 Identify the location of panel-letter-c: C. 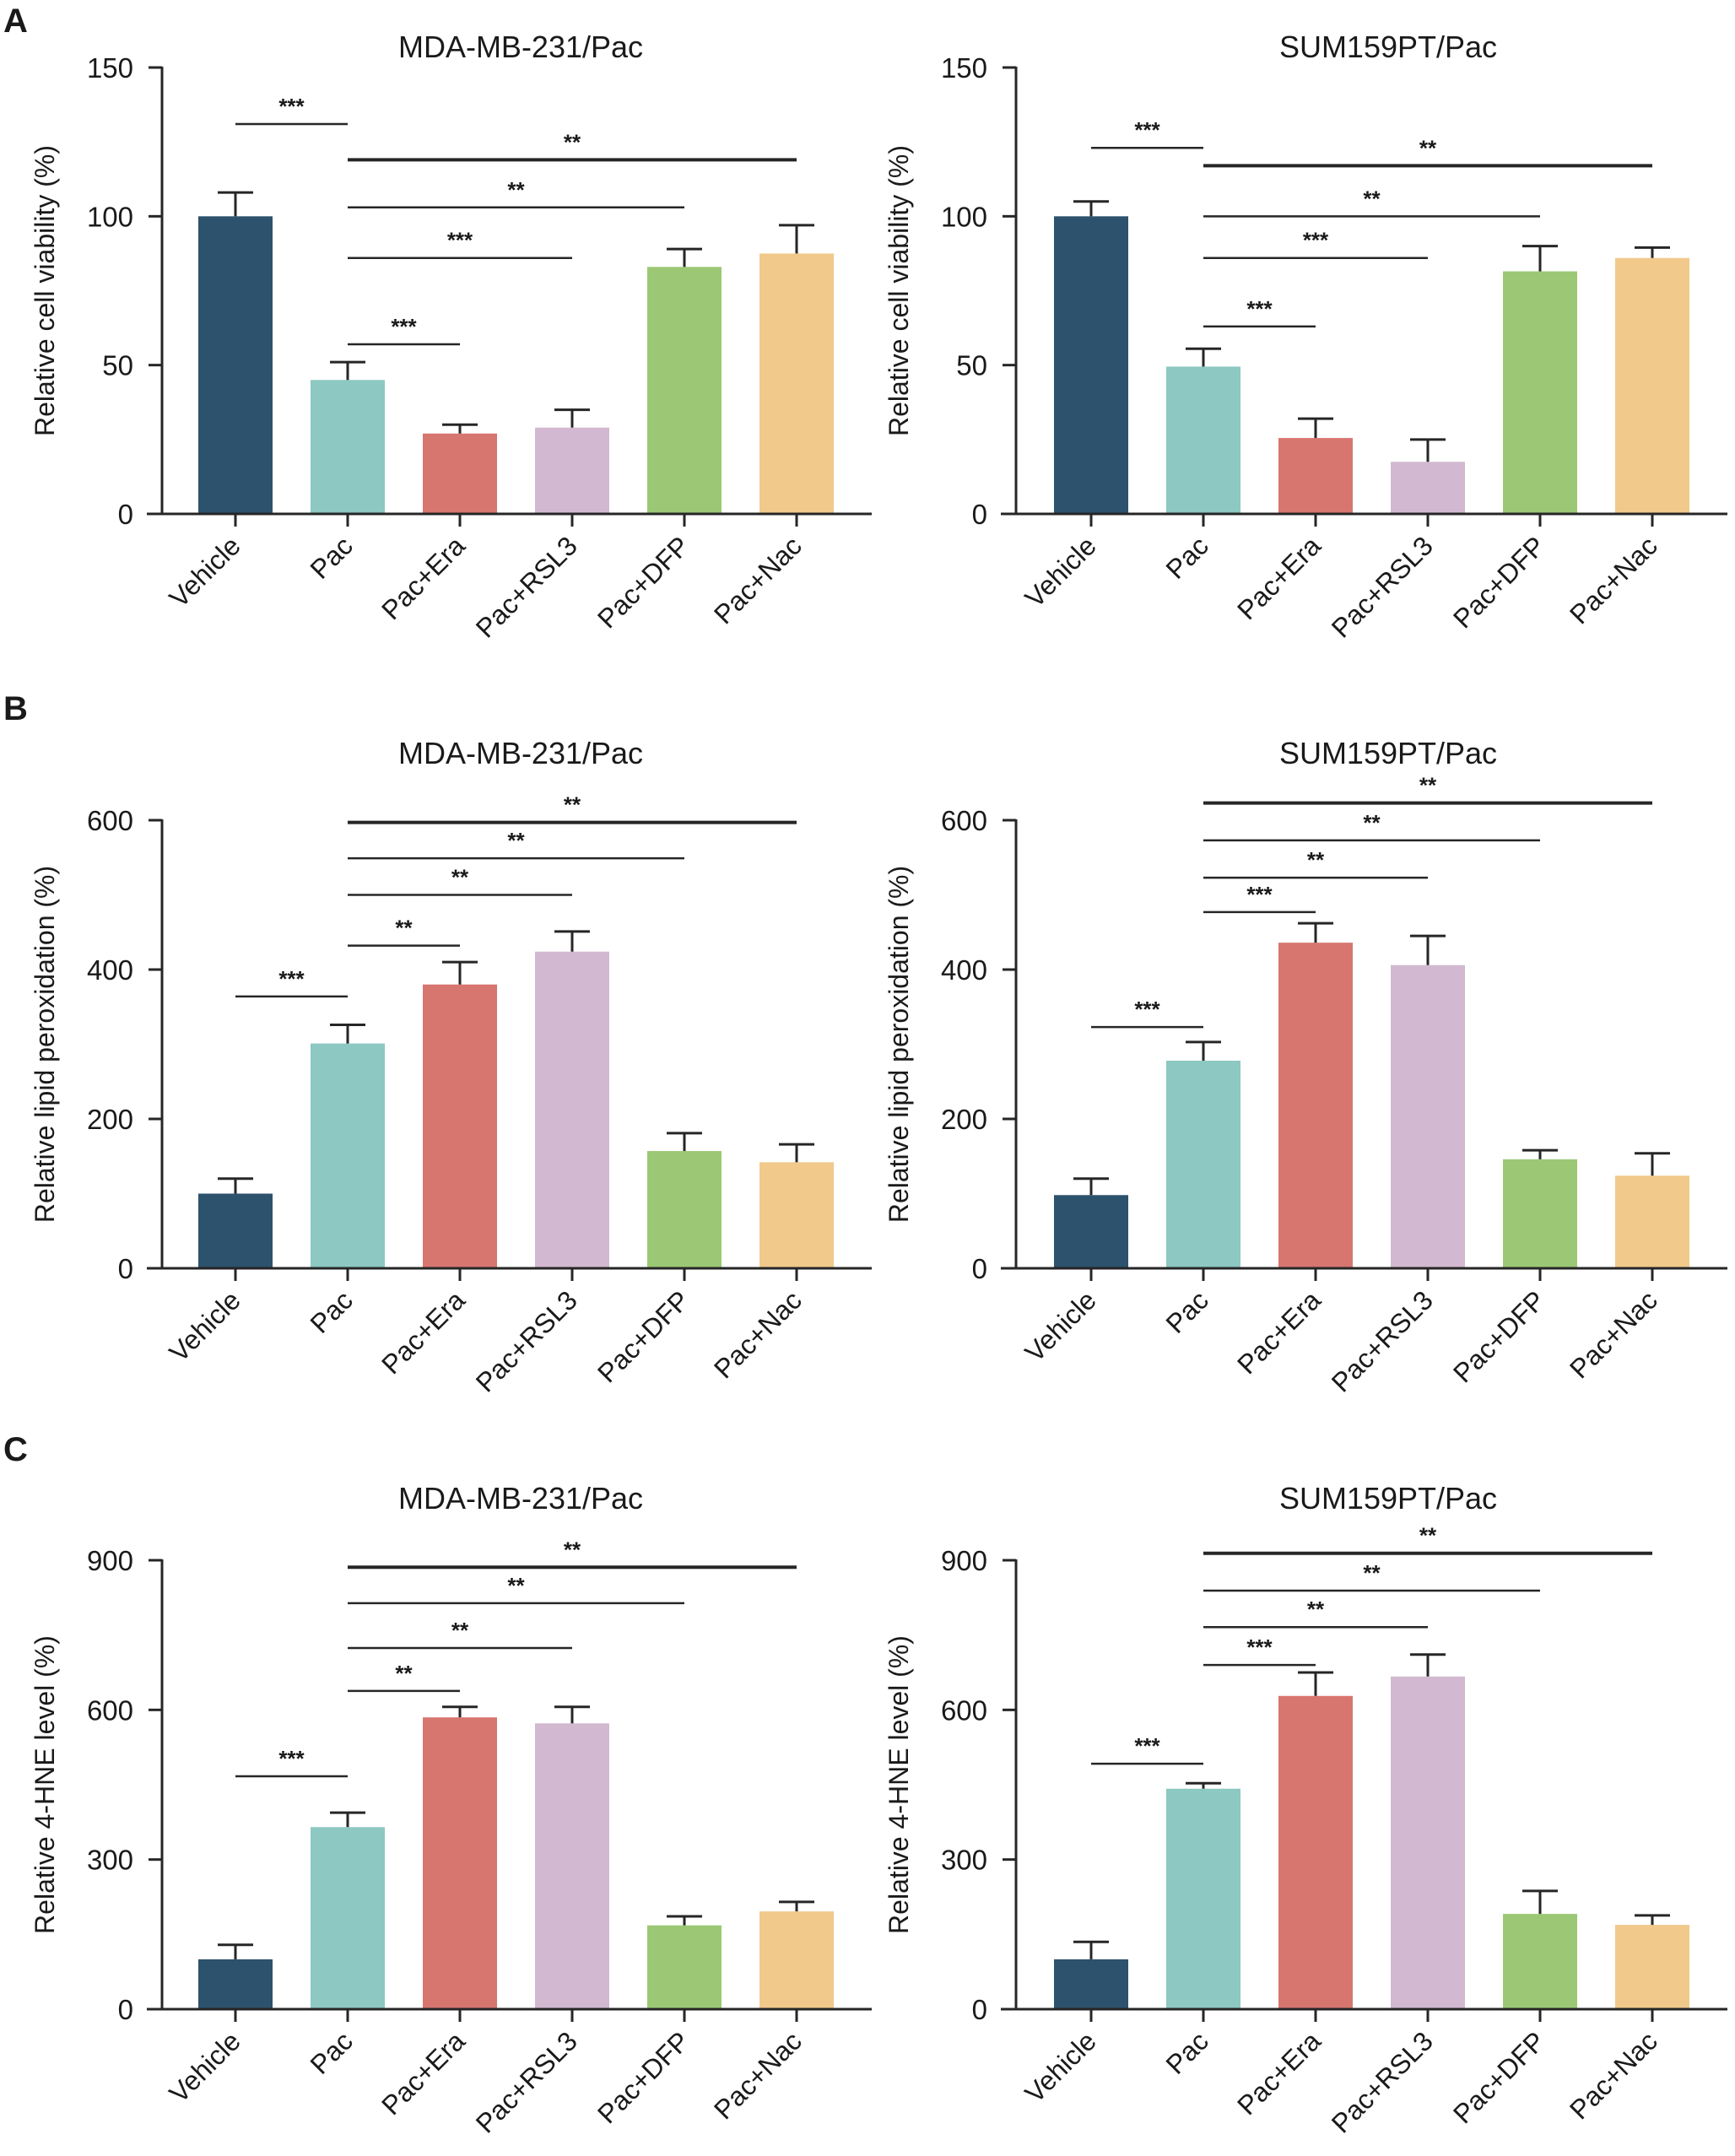
(15, 1449).